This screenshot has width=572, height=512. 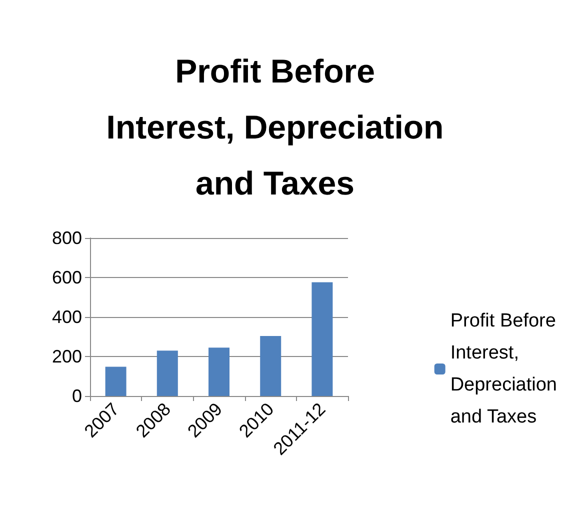 What do you see at coordinates (77, 396) in the screenshot?
I see `y-tick-label: 0` at bounding box center [77, 396].